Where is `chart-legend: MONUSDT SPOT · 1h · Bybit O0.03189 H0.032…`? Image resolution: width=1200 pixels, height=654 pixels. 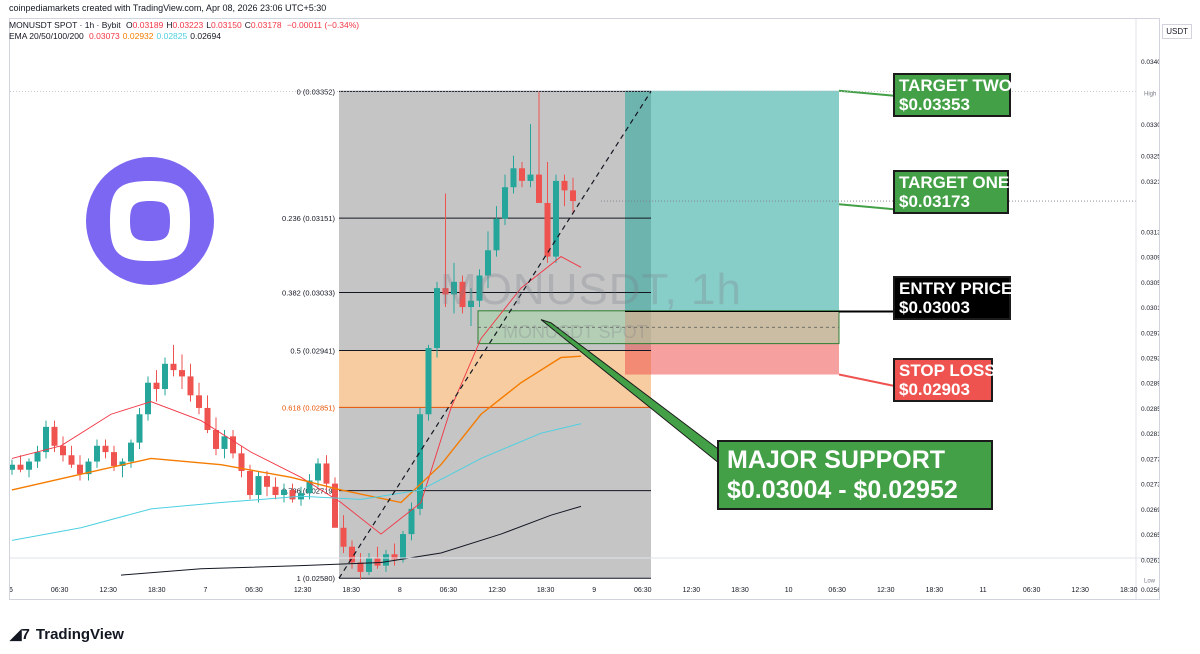
chart-legend: MONUSDT SPOT · 1h · Bybit O0.03189 H0.032… is located at coordinates (184, 31).